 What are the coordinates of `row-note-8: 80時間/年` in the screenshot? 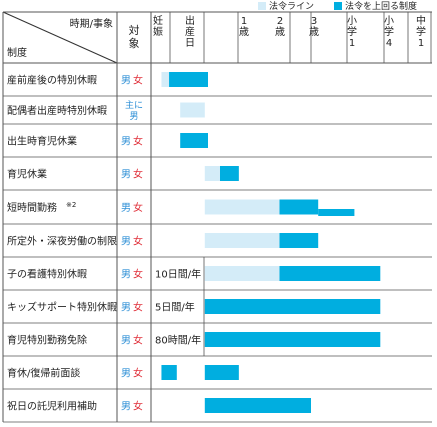 It's located at (178, 340).